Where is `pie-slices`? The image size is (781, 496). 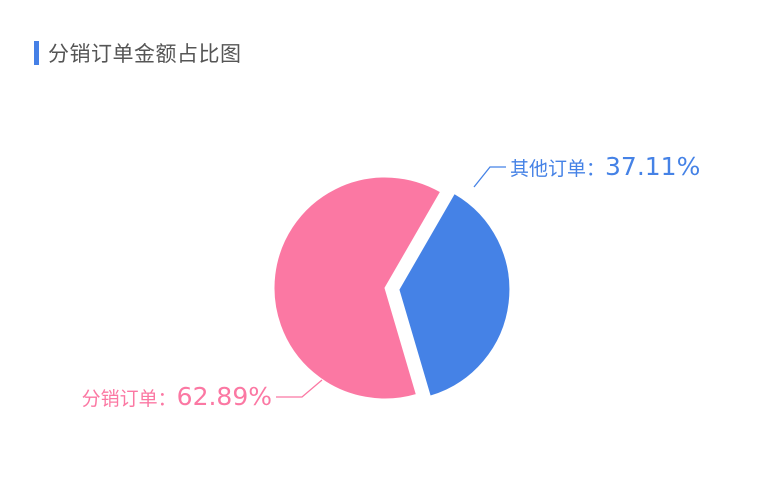
pie-slices is located at coordinates (392, 288).